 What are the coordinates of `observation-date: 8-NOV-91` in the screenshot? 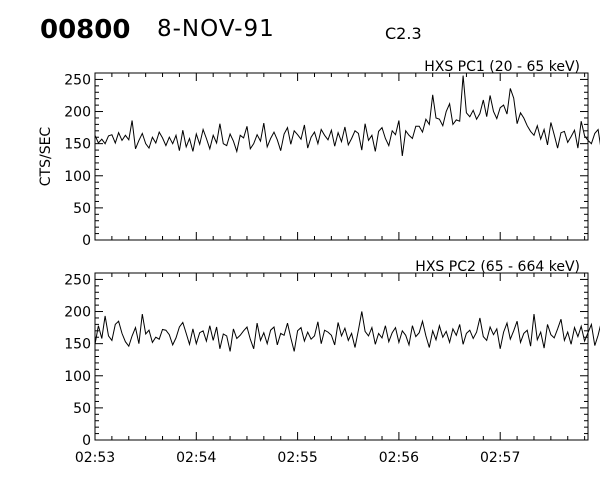 It's located at (216, 29).